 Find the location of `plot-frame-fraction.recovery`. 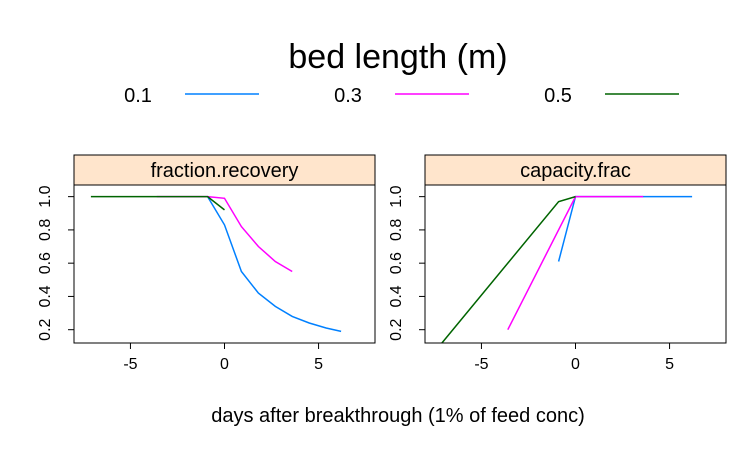

plot-frame-fraction.recovery is located at coordinates (224, 264).